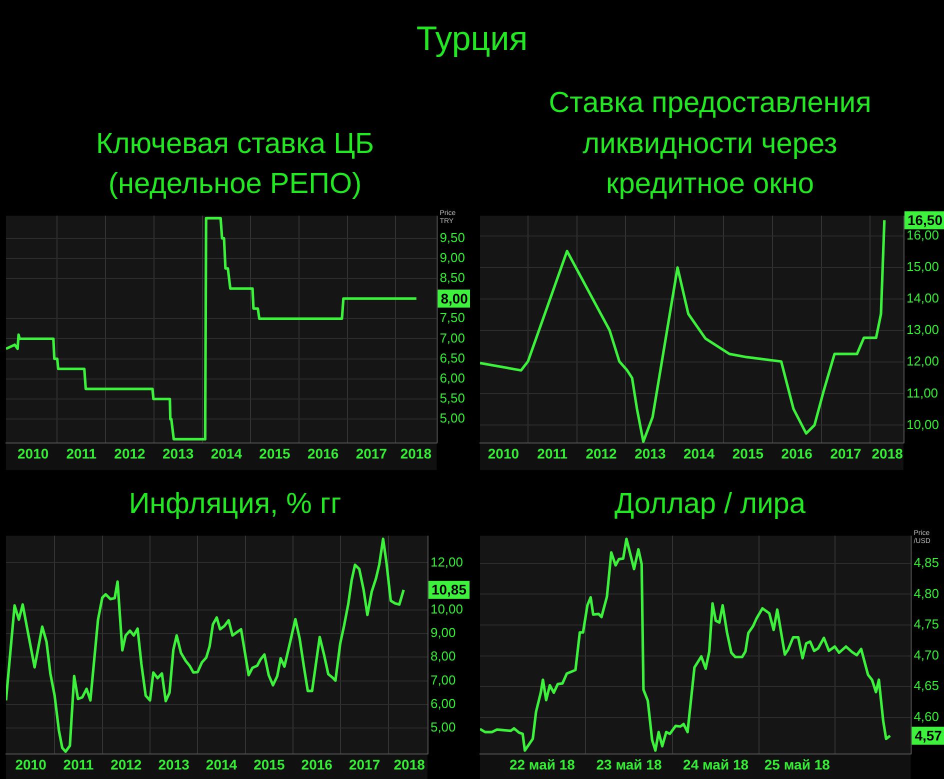  What do you see at coordinates (629, 764) in the screenshot?
I see `x-tick-label: 23 май 18` at bounding box center [629, 764].